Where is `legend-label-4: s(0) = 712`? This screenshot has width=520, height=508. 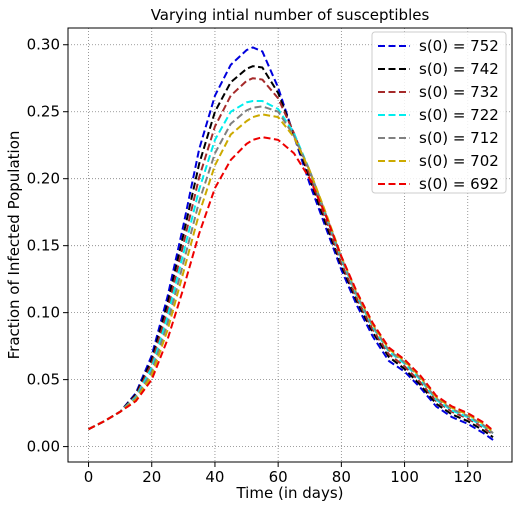 legend-label-4: s(0) = 712 is located at coordinates (459, 138).